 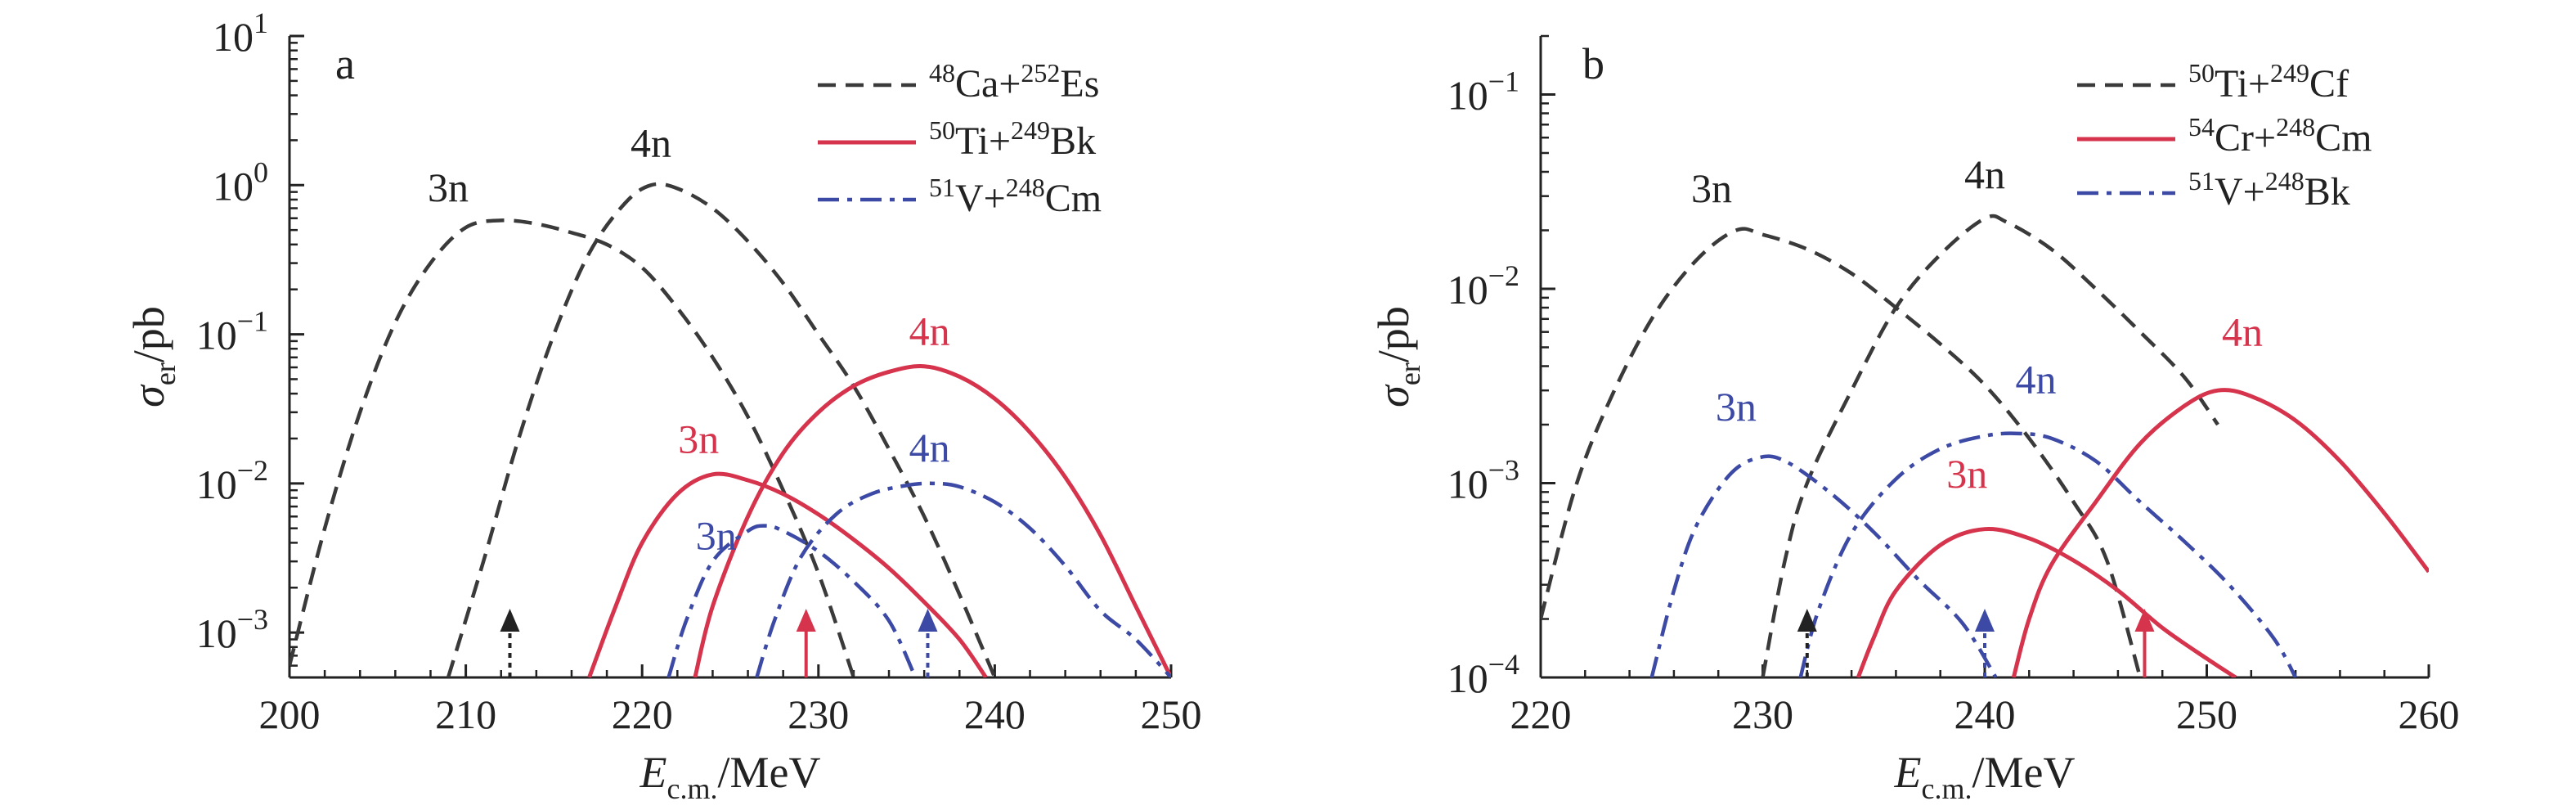 I want to click on x-tick-label: 210, so click(x=466, y=714).